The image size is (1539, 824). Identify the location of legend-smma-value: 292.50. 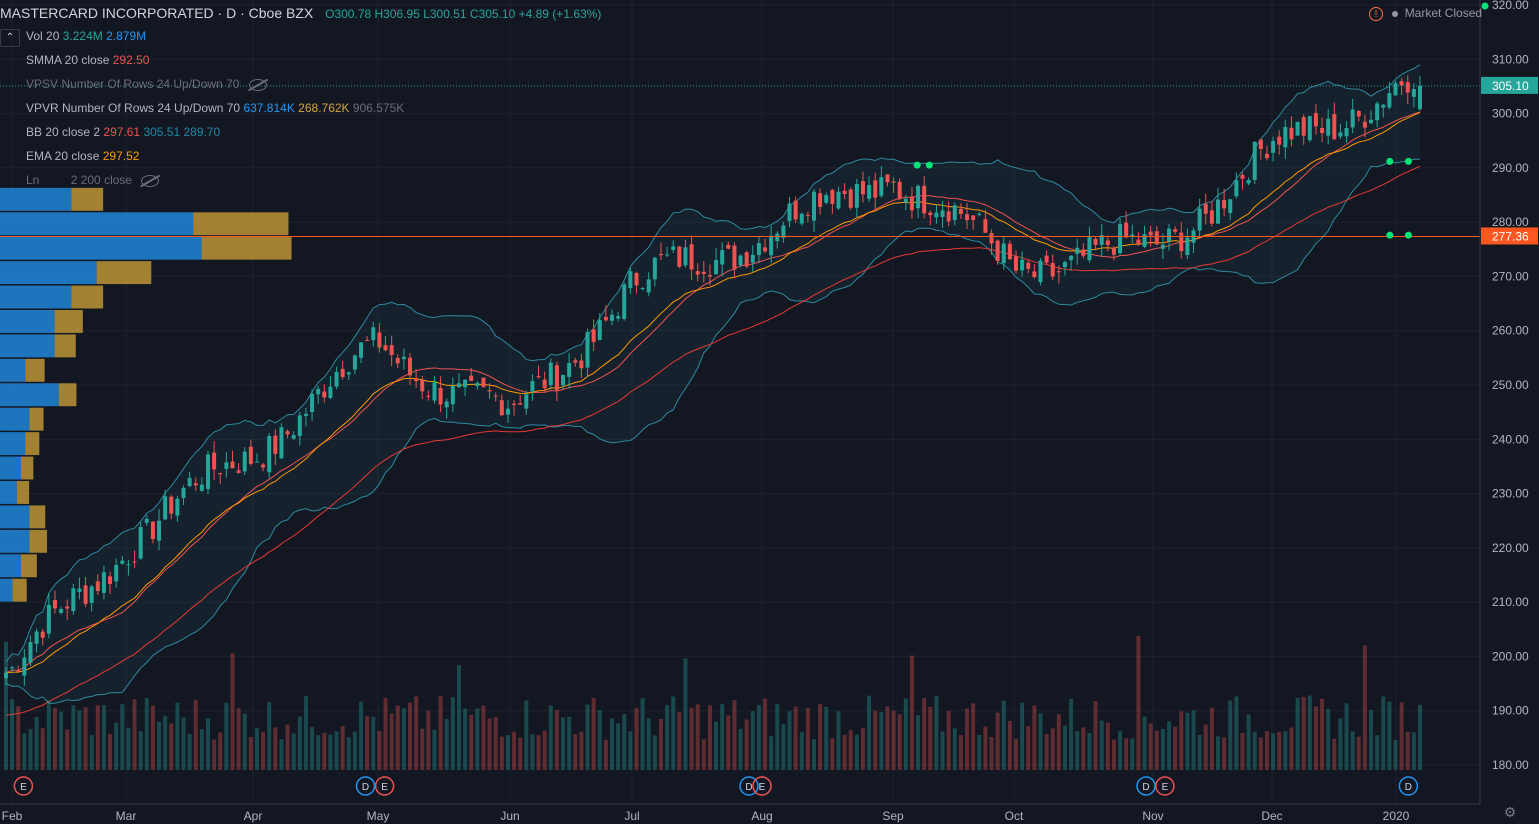
(131, 60).